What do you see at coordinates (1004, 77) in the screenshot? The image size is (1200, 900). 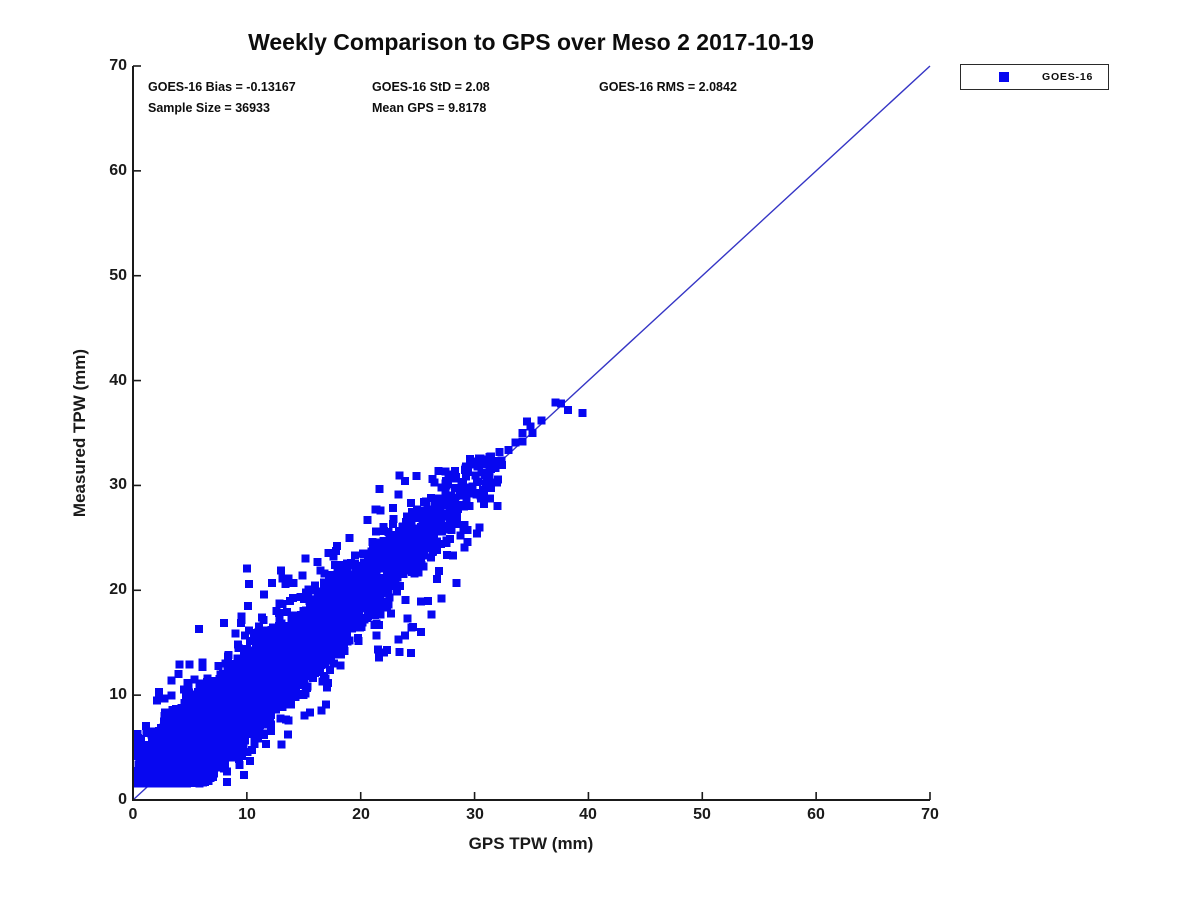 I see `legend-marker-square-icon` at bounding box center [1004, 77].